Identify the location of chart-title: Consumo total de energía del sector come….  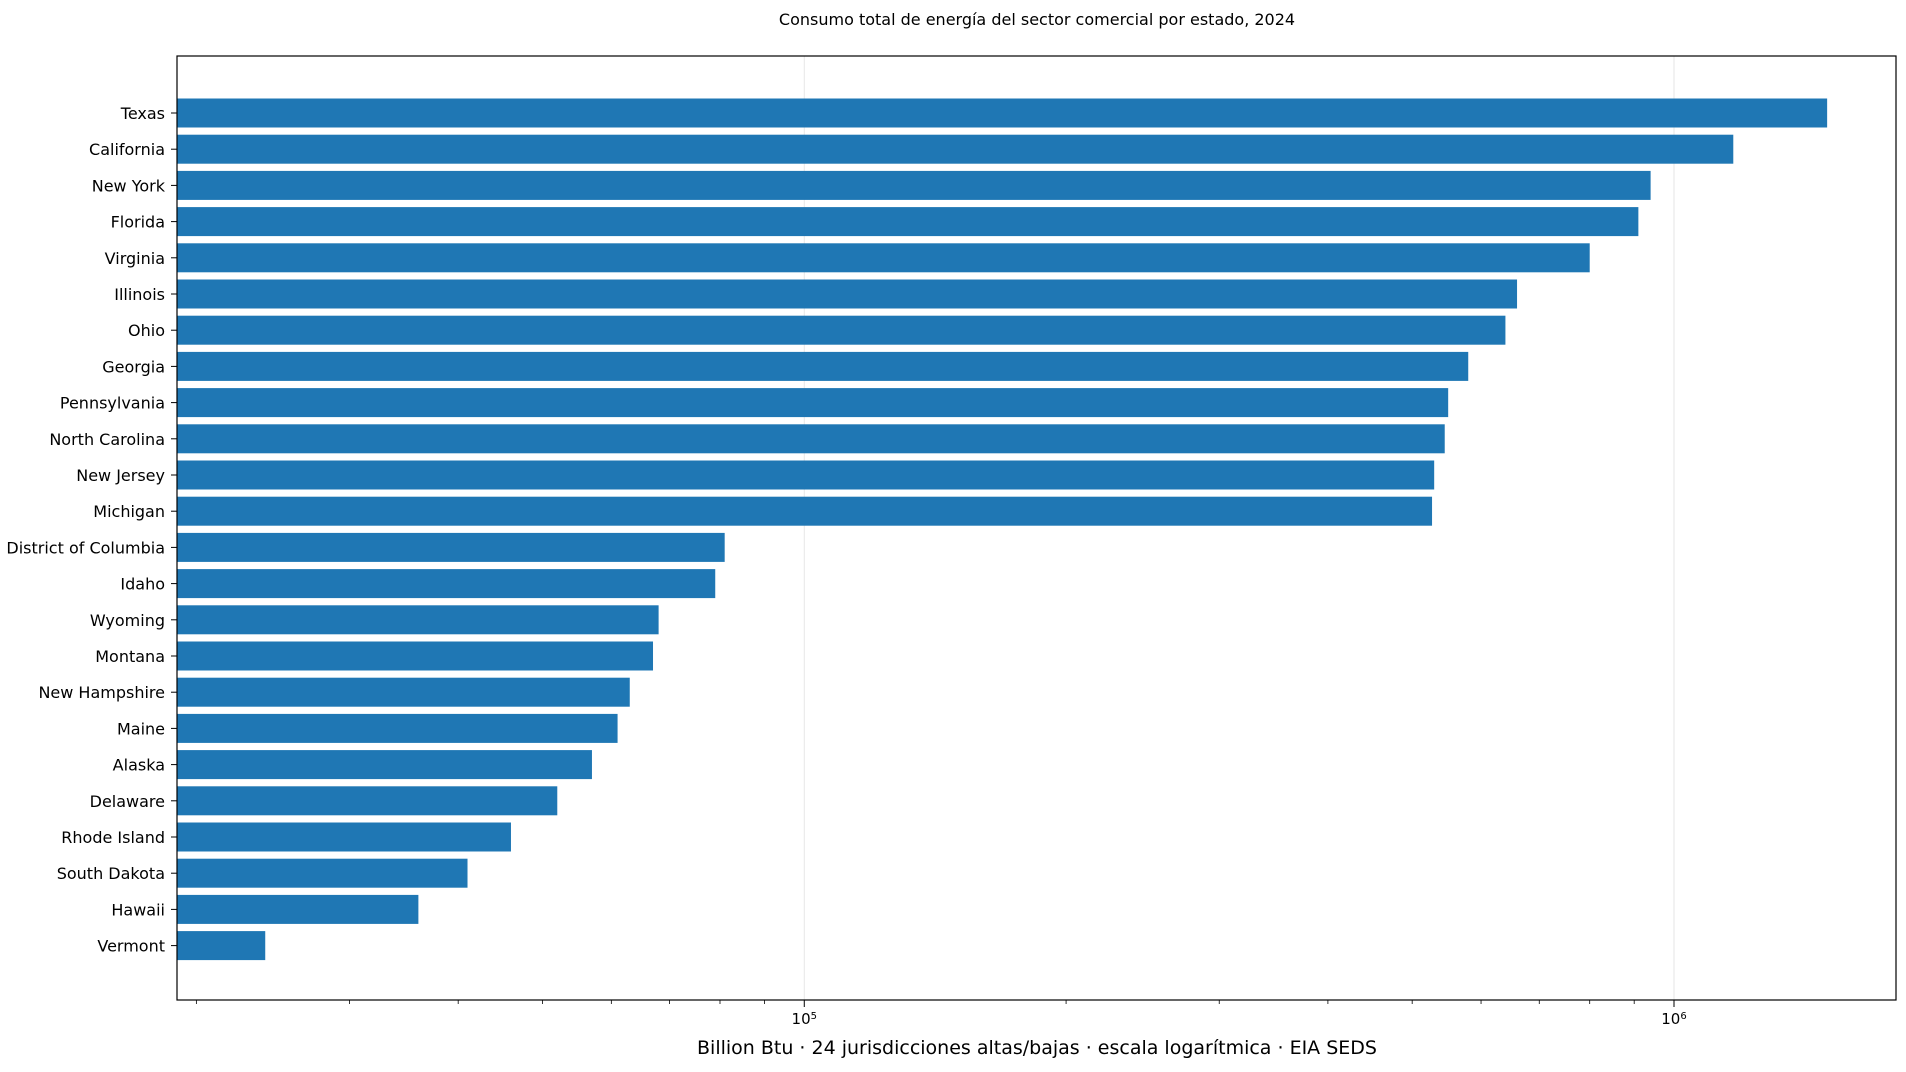
(1037, 19).